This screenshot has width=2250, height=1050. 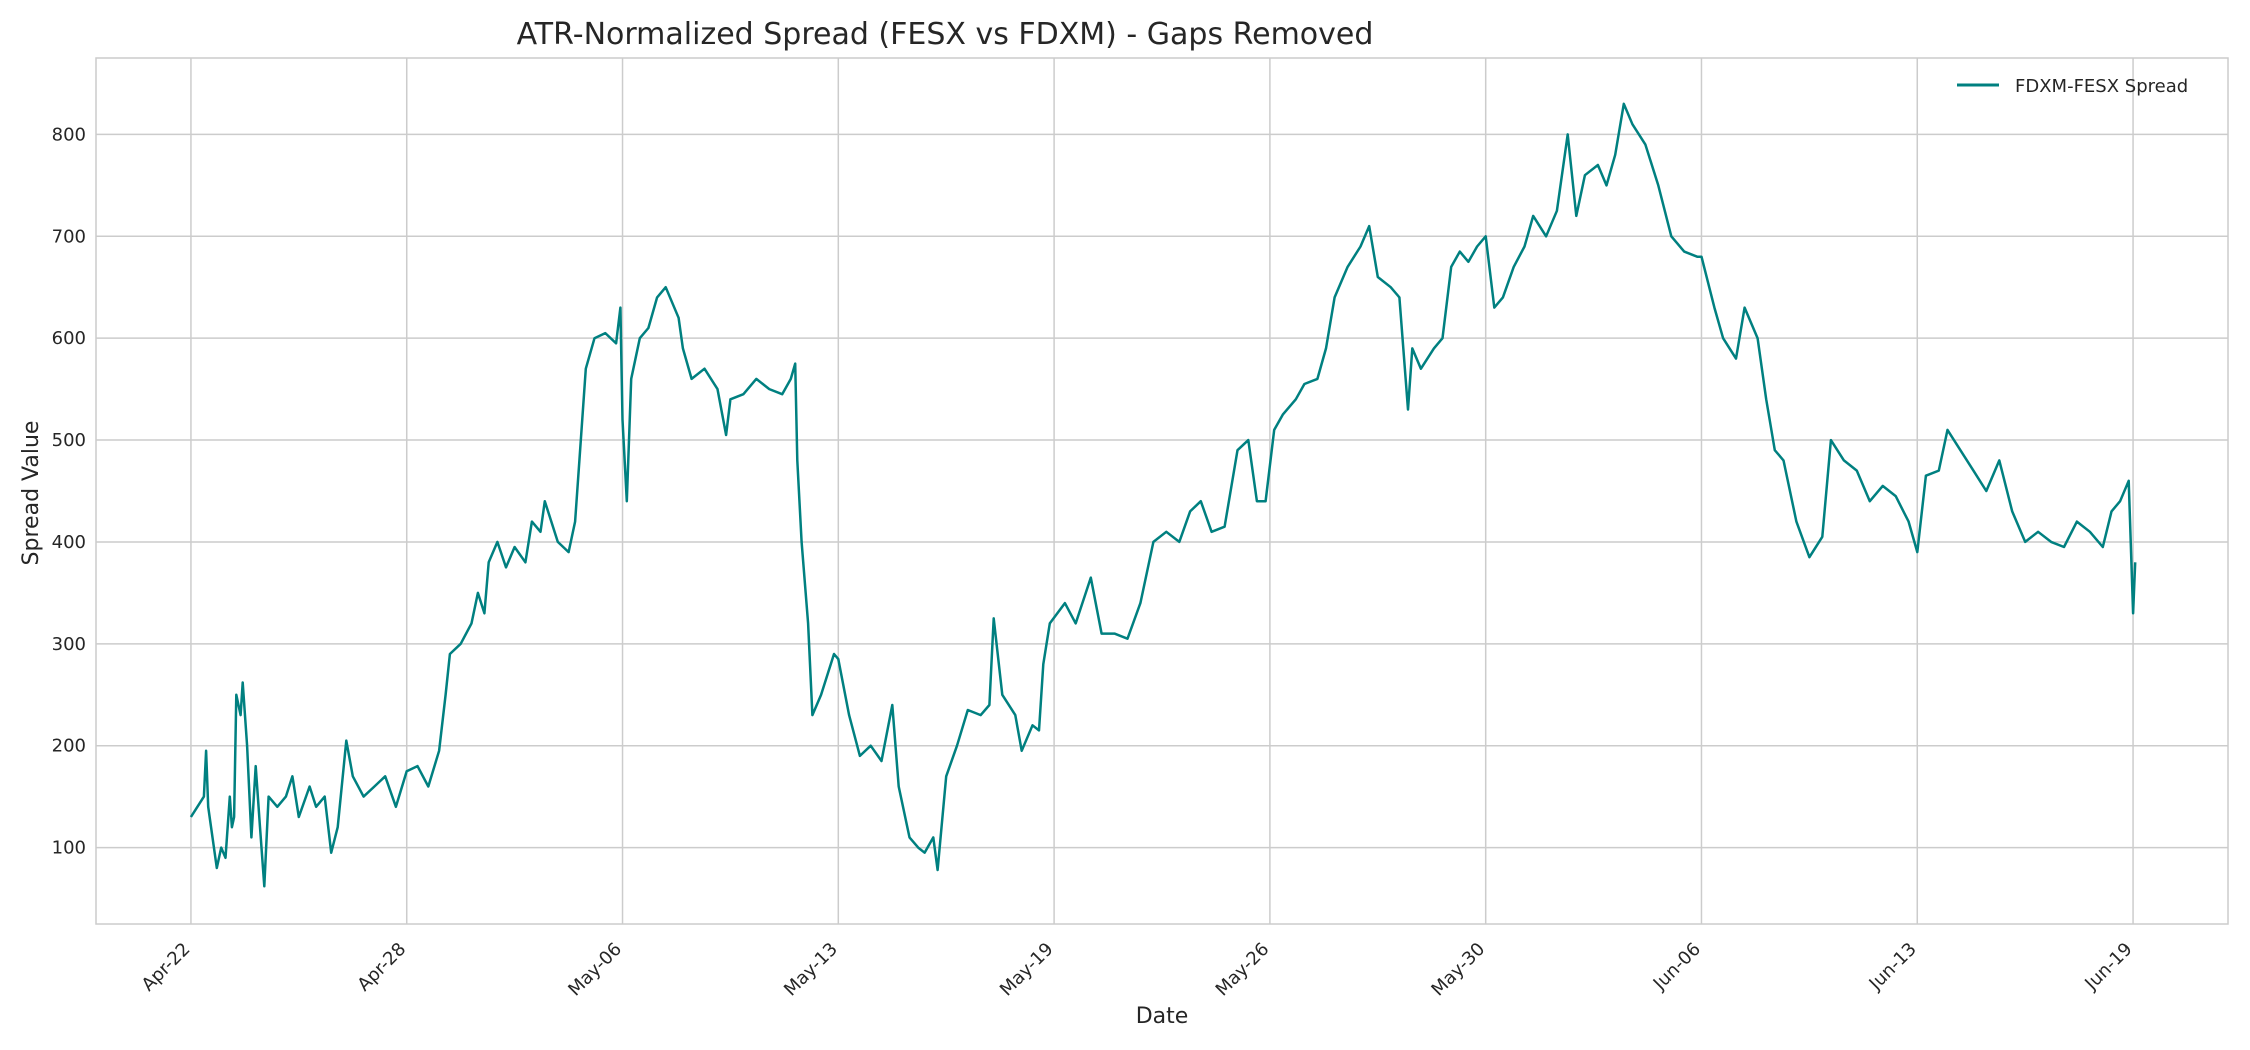 What do you see at coordinates (31, 493) in the screenshot?
I see `y-axis-label: Spread Value` at bounding box center [31, 493].